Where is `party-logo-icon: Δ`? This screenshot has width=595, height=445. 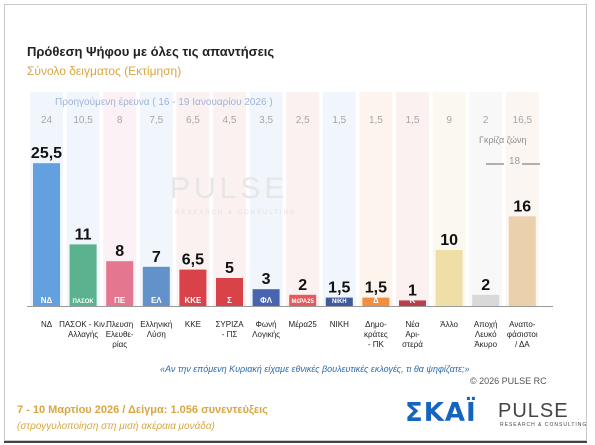 party-logo-icon: Δ is located at coordinates (376, 300).